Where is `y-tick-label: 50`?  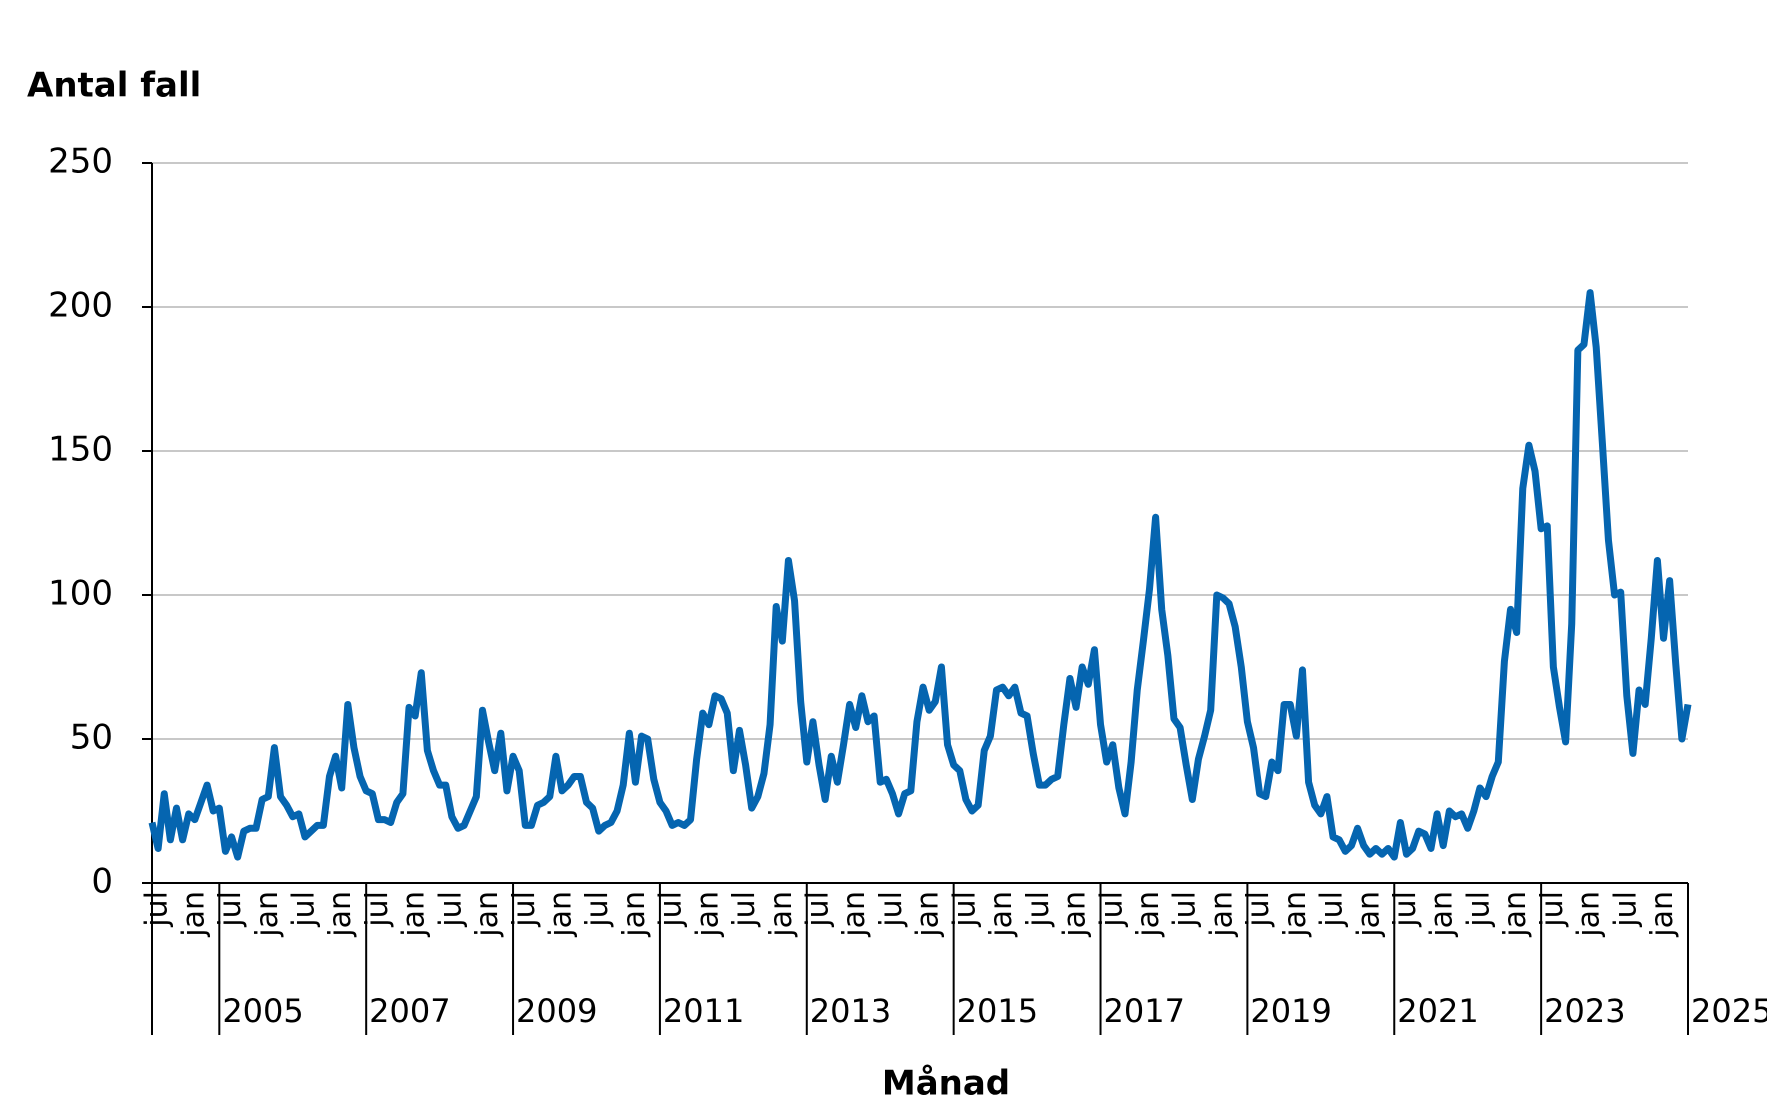 y-tick-label: 50 is located at coordinates (91, 738).